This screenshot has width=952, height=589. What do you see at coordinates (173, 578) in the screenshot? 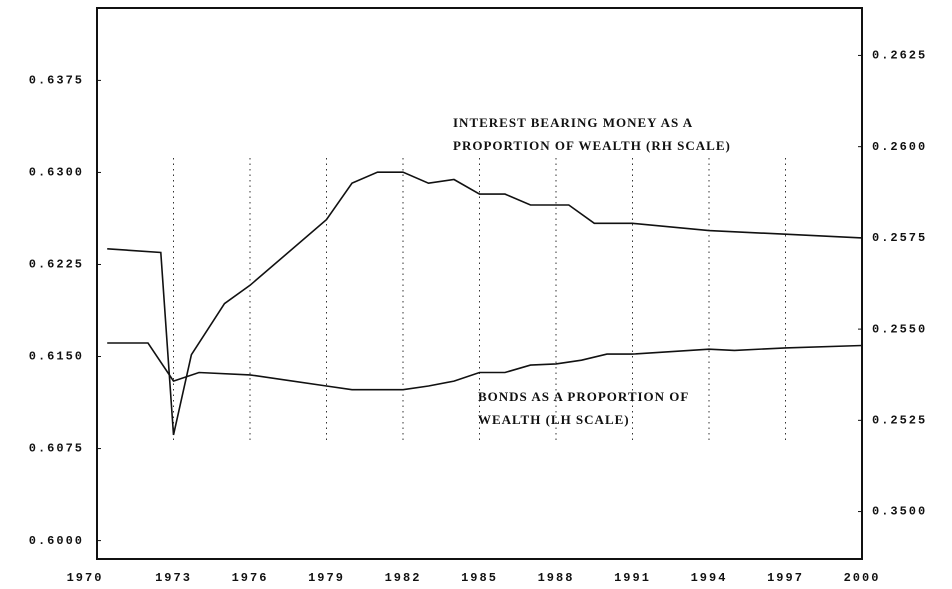
I see `x-tick-label: 1973` at bounding box center [173, 578].